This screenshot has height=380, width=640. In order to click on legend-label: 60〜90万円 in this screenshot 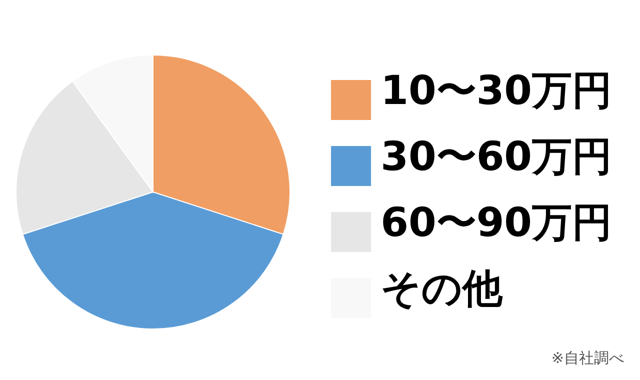, I will do `click(496, 223)`.